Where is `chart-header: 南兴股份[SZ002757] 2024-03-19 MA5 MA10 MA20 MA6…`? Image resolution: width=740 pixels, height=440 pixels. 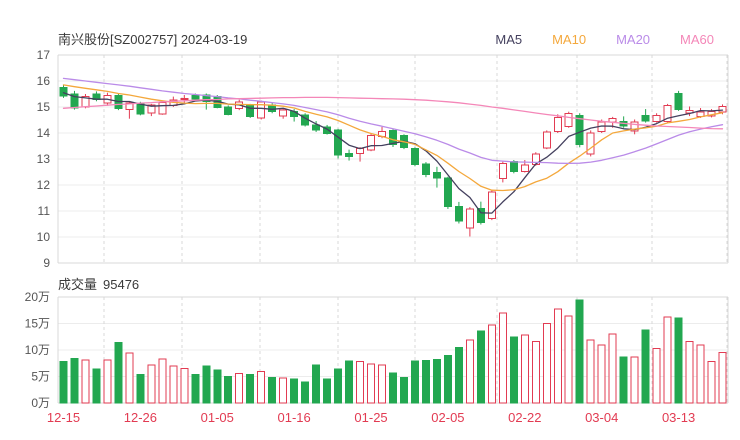
chart-header: 南兴股份[SZ002757] 2024-03-19 MA5 MA10 MA20 MA6… is located at coordinates (386, 38).